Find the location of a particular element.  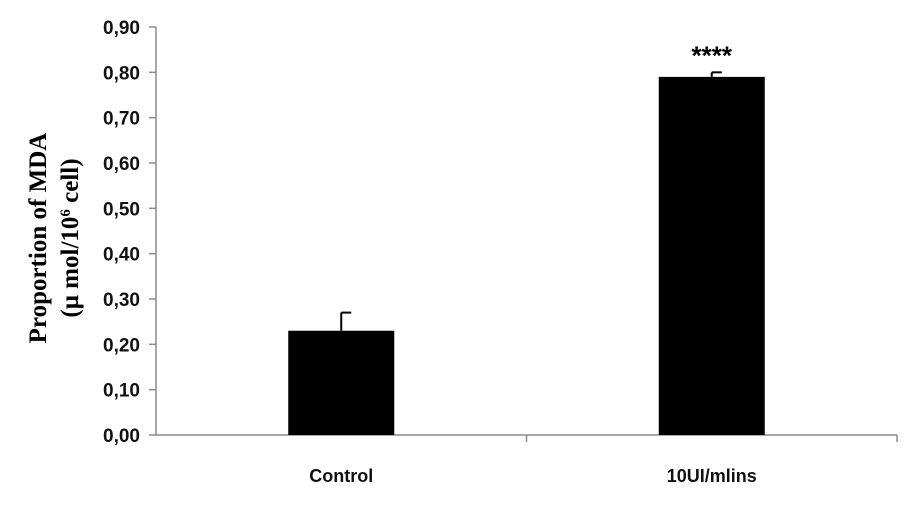

y-tick-label: 0,30 is located at coordinates (121, 300).